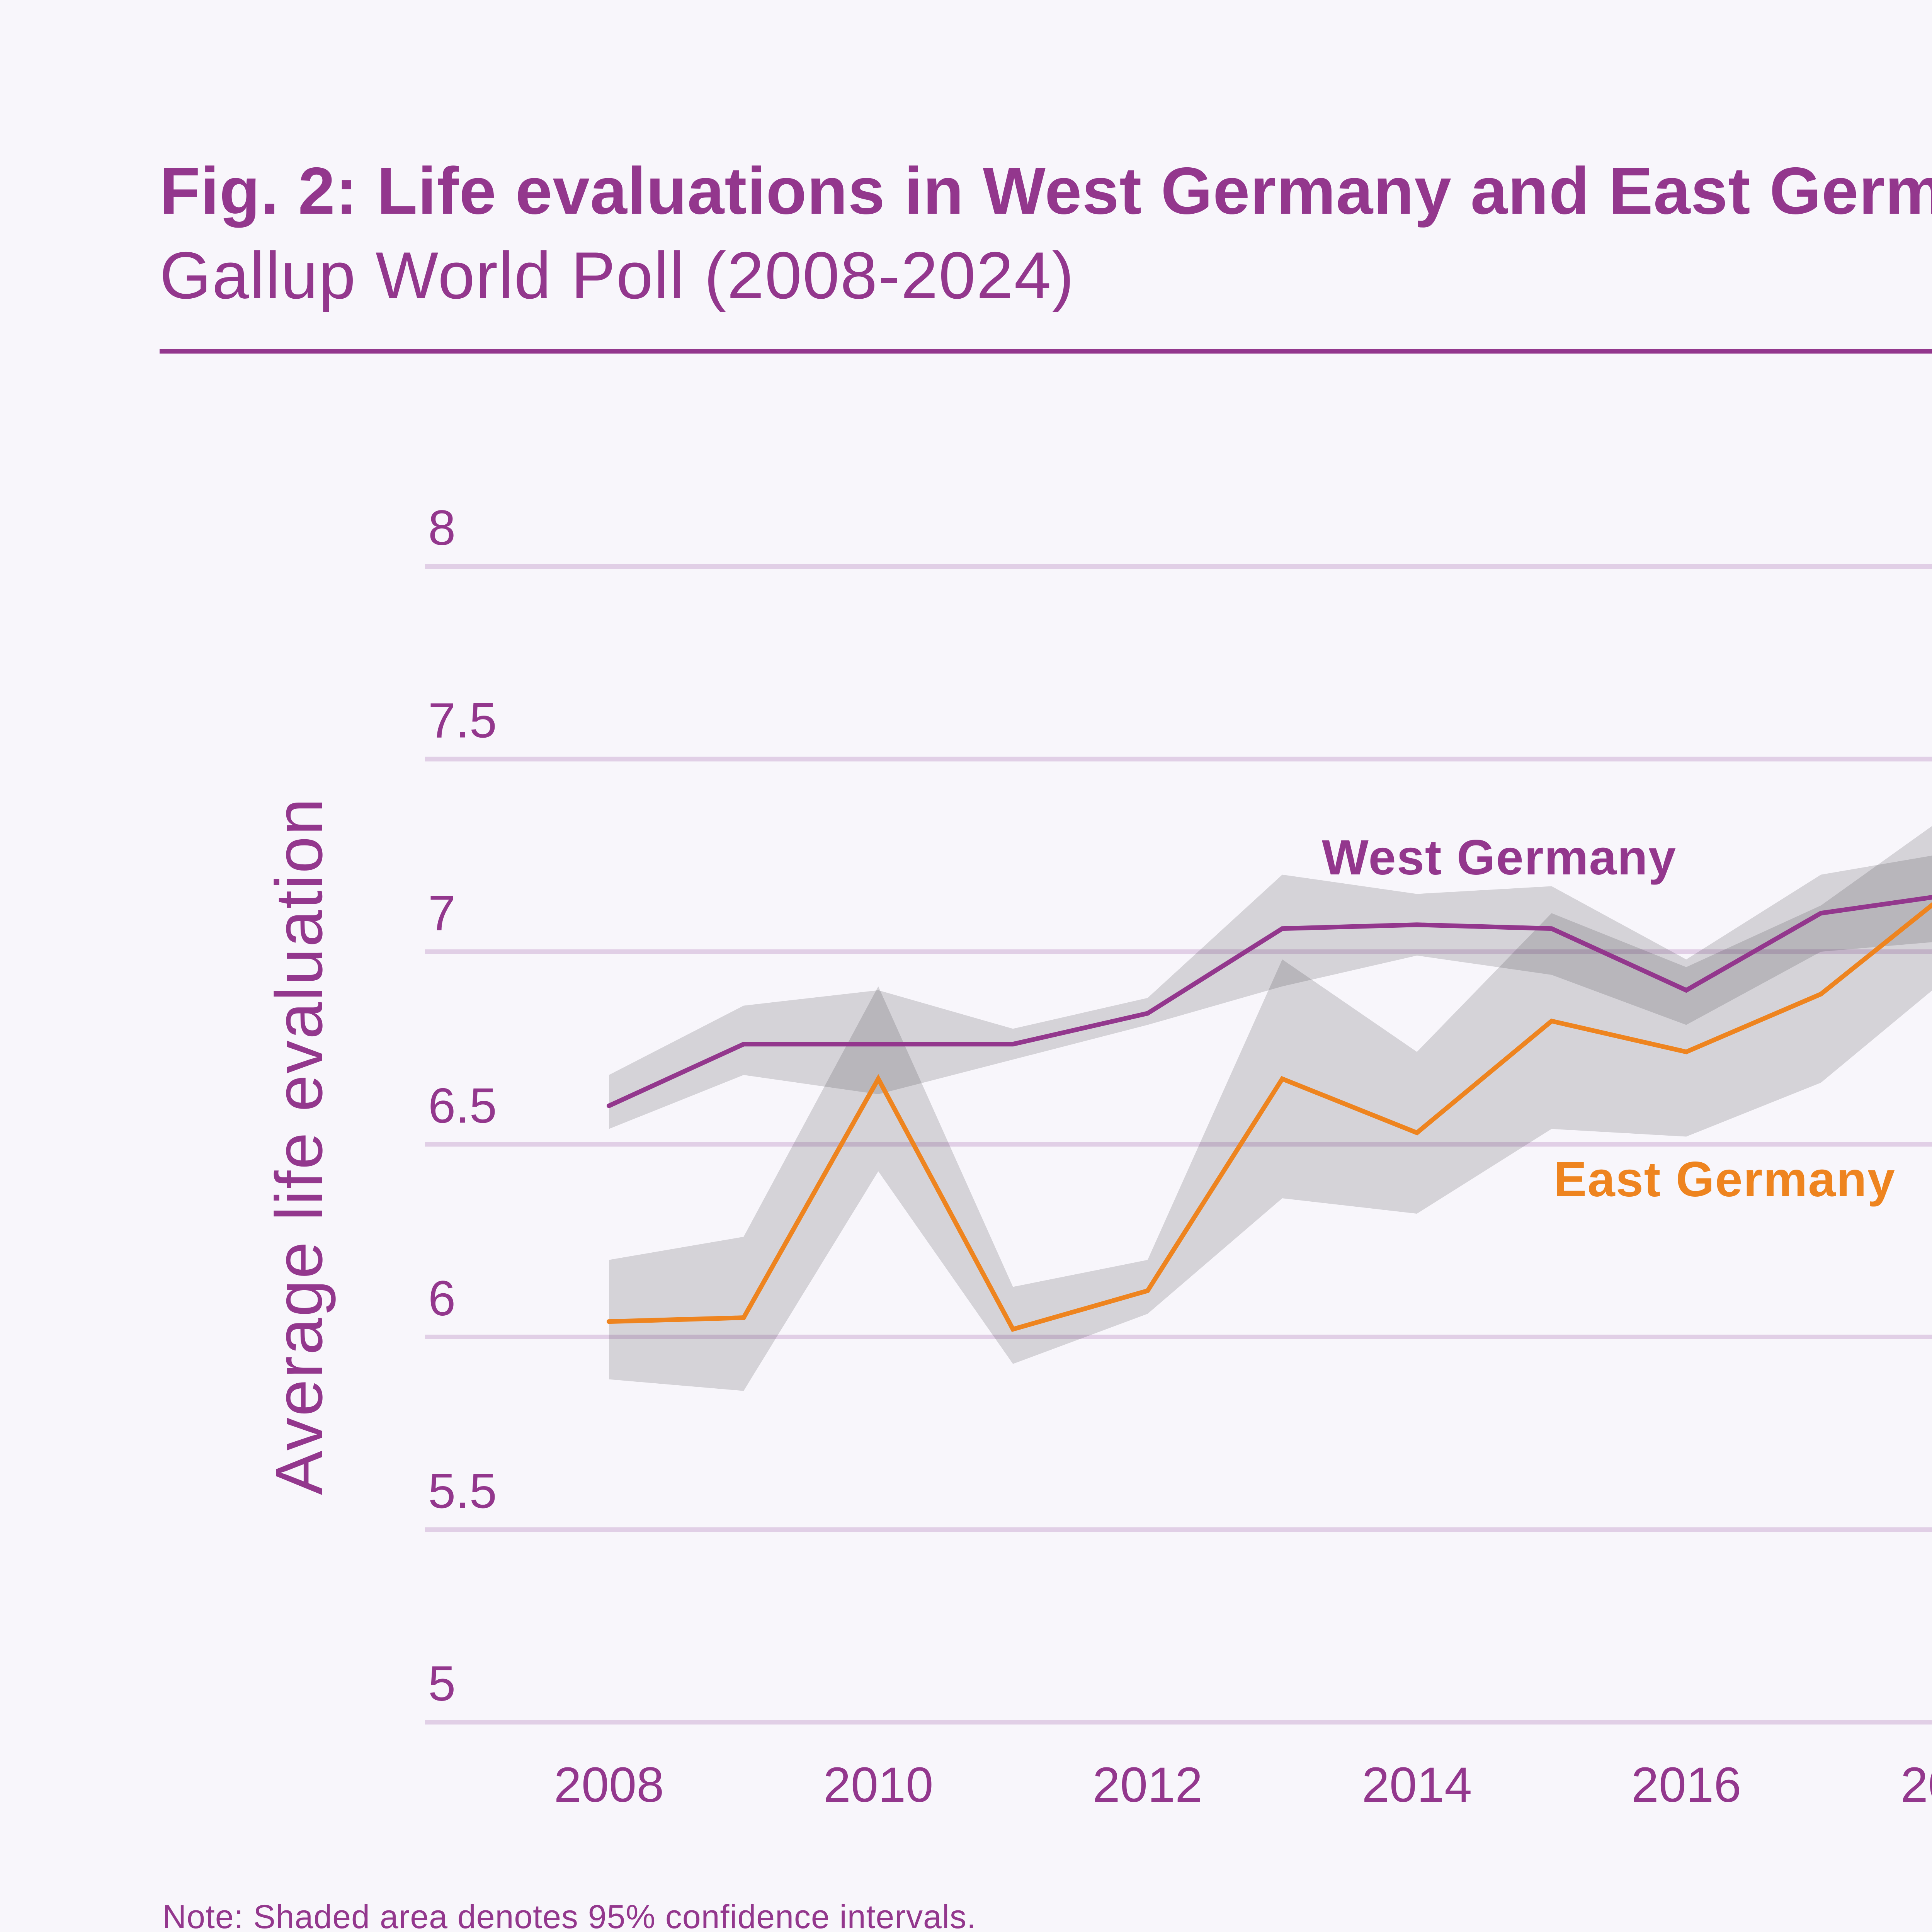  I want to click on y-tick-label: 8, so click(442, 528).